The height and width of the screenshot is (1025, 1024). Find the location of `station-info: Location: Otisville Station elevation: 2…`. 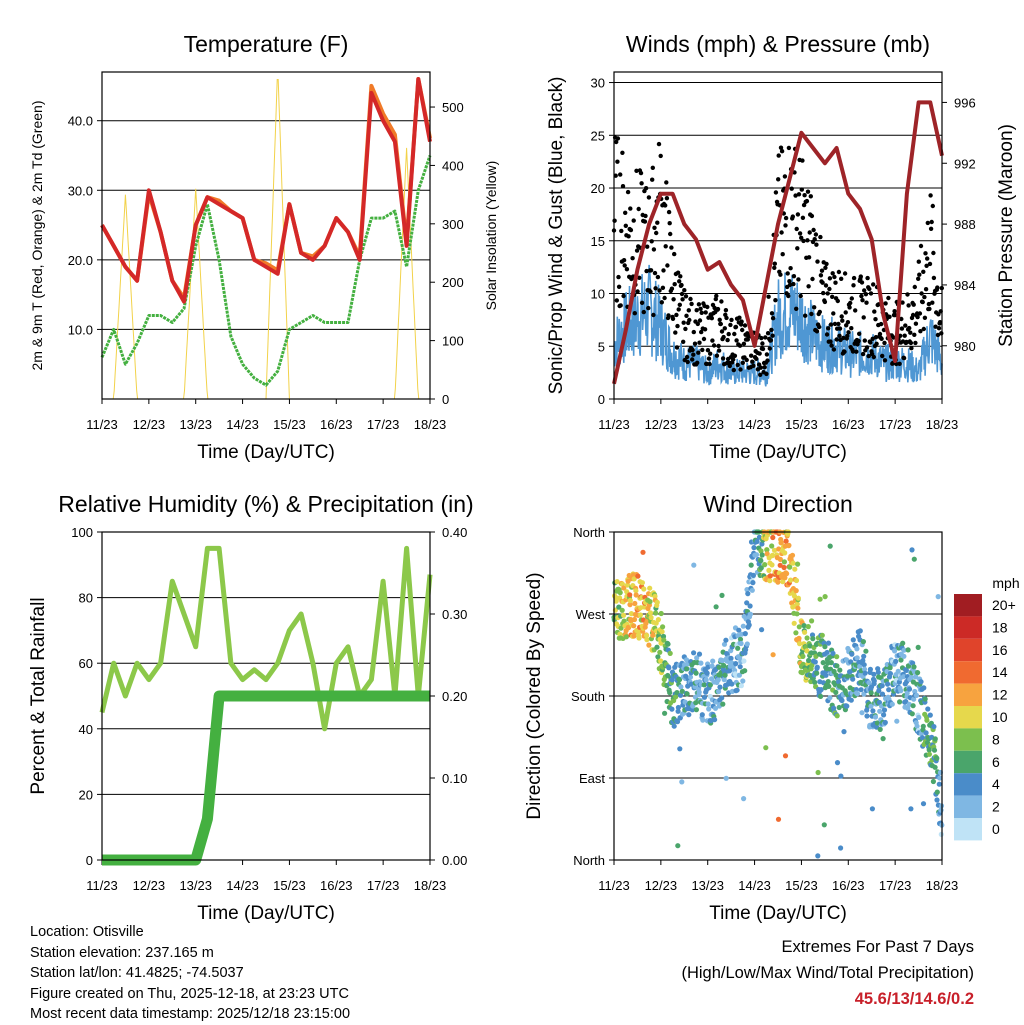

station-info: Location: Otisville Station elevation: 2… is located at coordinates (190, 973).